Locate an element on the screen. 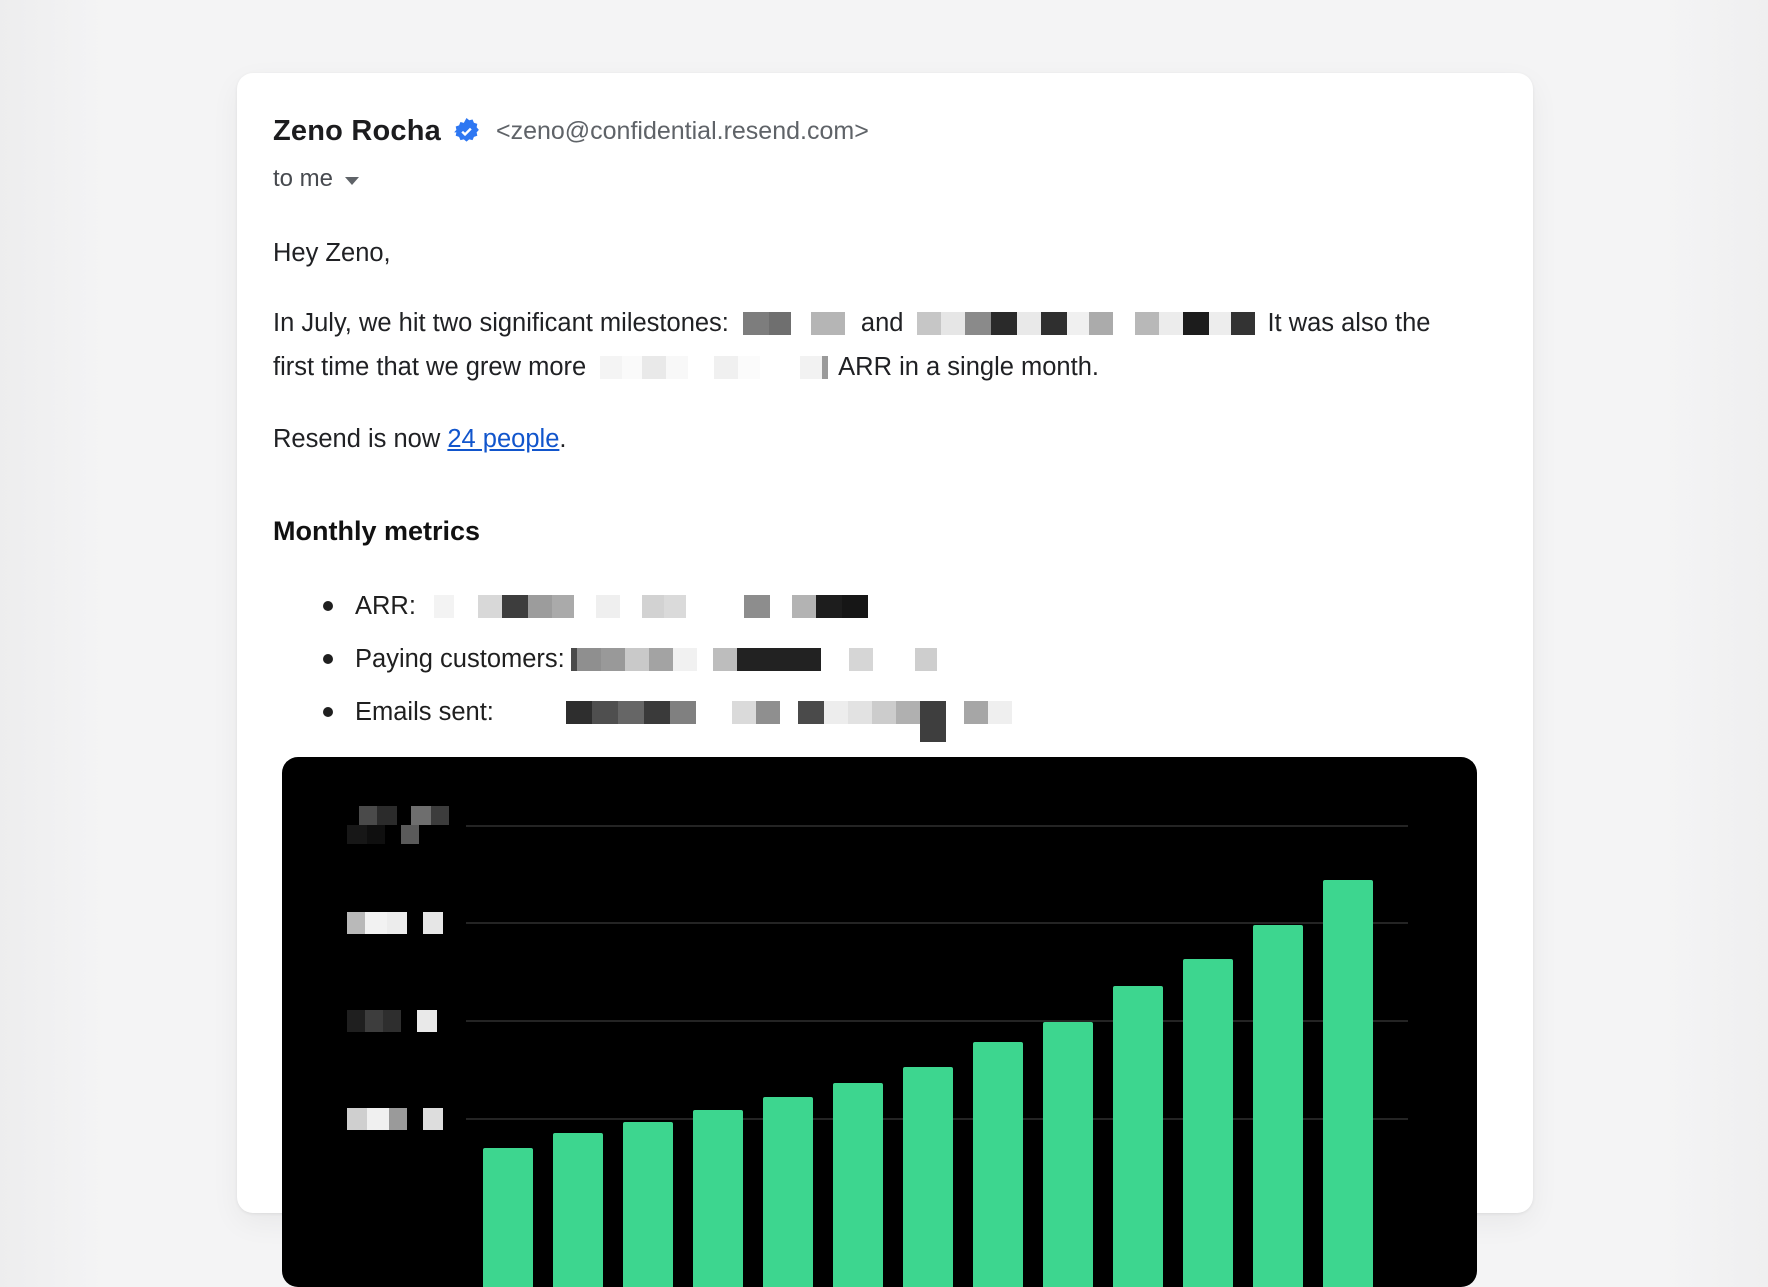  recipient-label: to me is located at coordinates (303, 178).